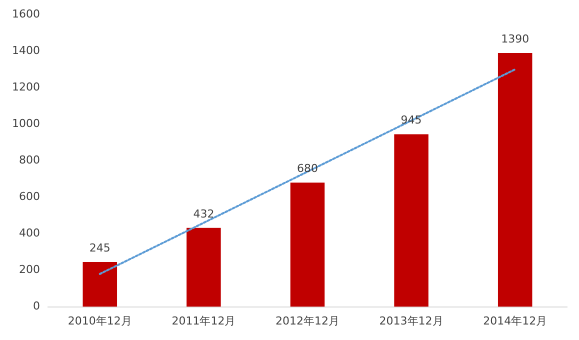 This screenshot has width=579, height=340. Describe the element at coordinates (515, 321) in the screenshot. I see `x-tick-label: 2014年12月` at that location.